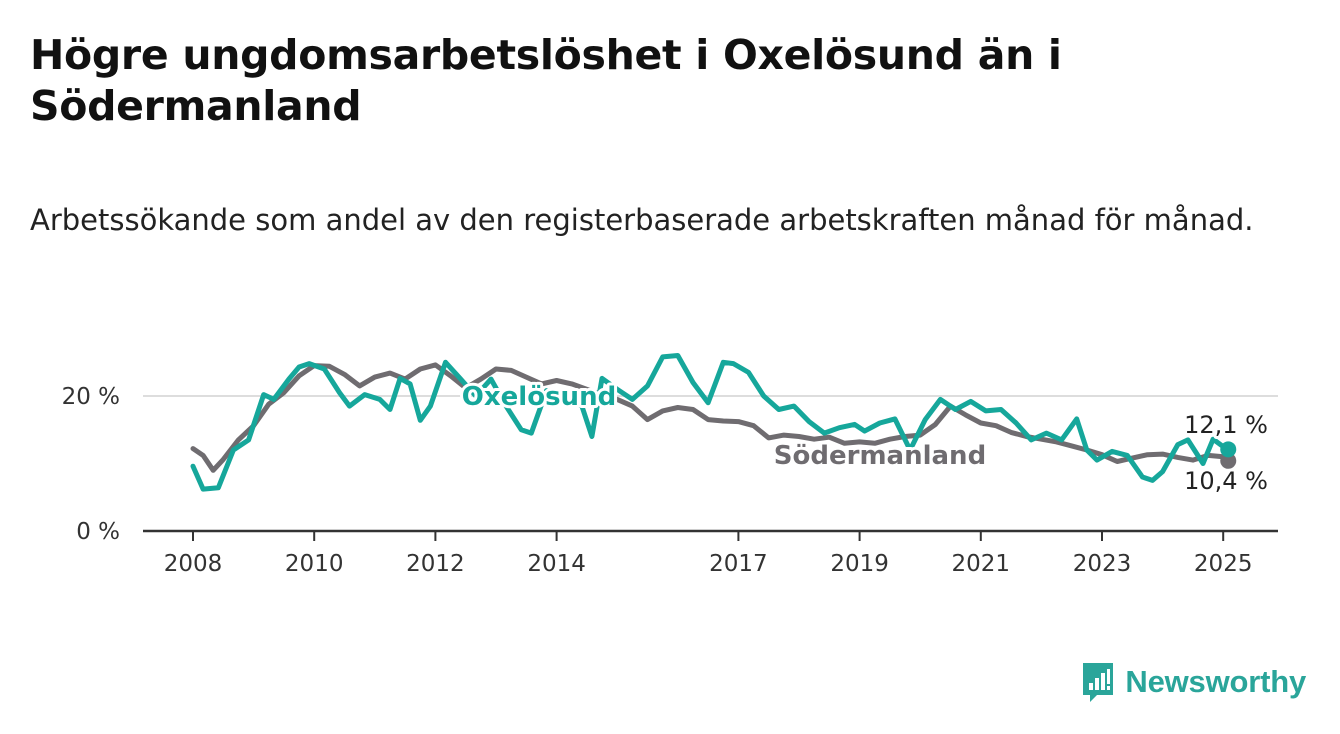 This screenshot has width=1340, height=734. What do you see at coordinates (859, 564) in the screenshot?
I see `x-tick-label: 2019` at bounding box center [859, 564].